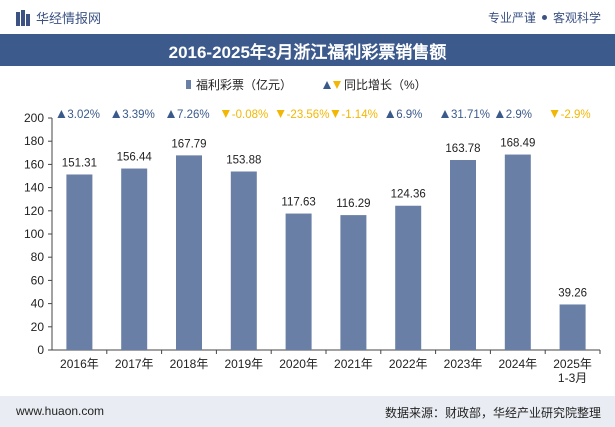  Describe the element at coordinates (79, 163) in the screenshot. I see `bar-value-label: 151.31` at that location.